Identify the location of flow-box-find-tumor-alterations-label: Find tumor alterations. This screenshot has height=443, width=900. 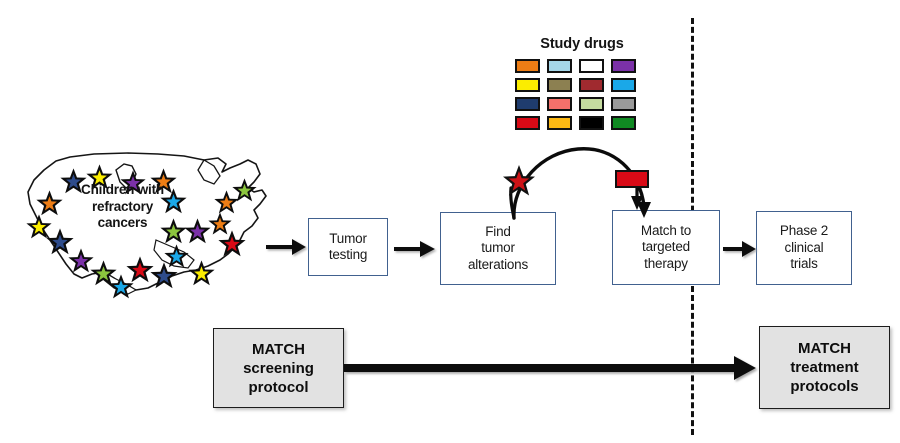
(498, 247).